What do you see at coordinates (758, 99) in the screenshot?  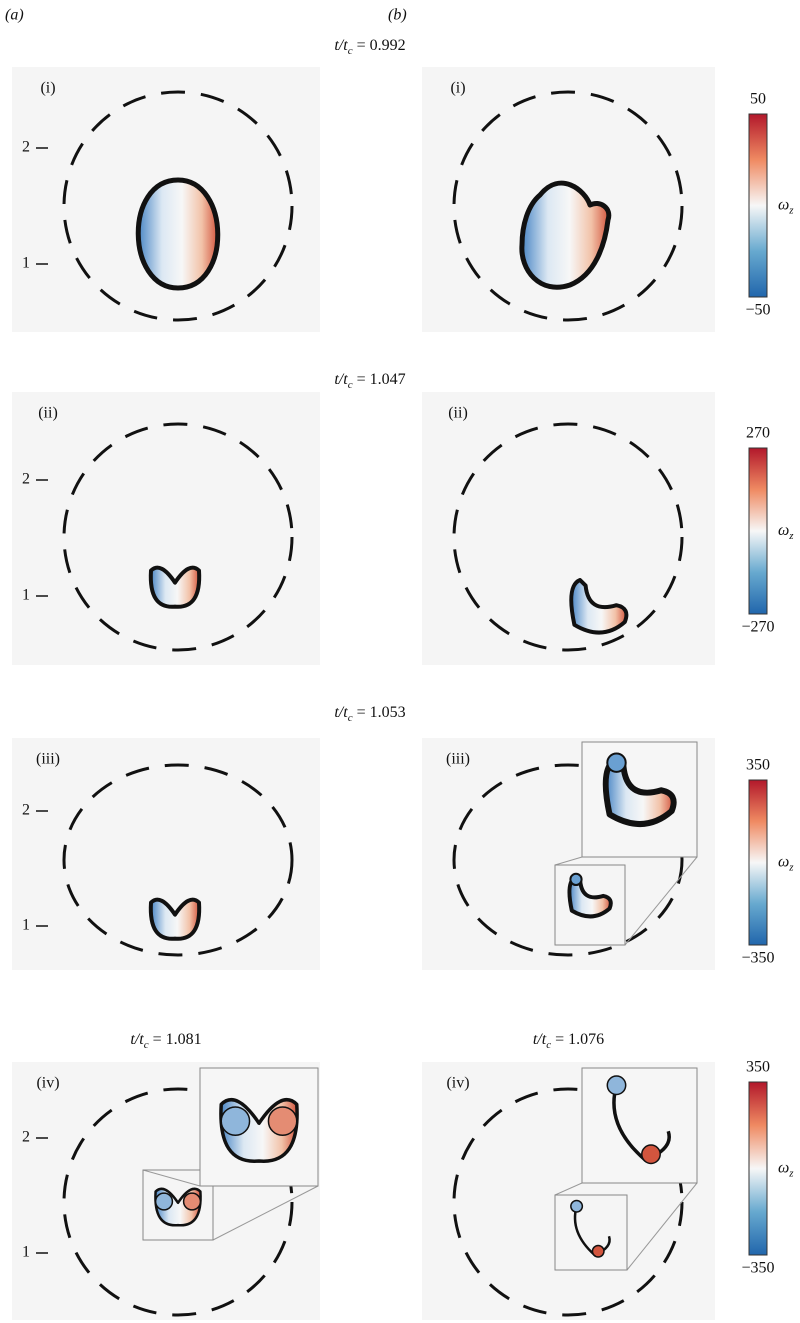 I see `colorbar-max: 50` at bounding box center [758, 99].